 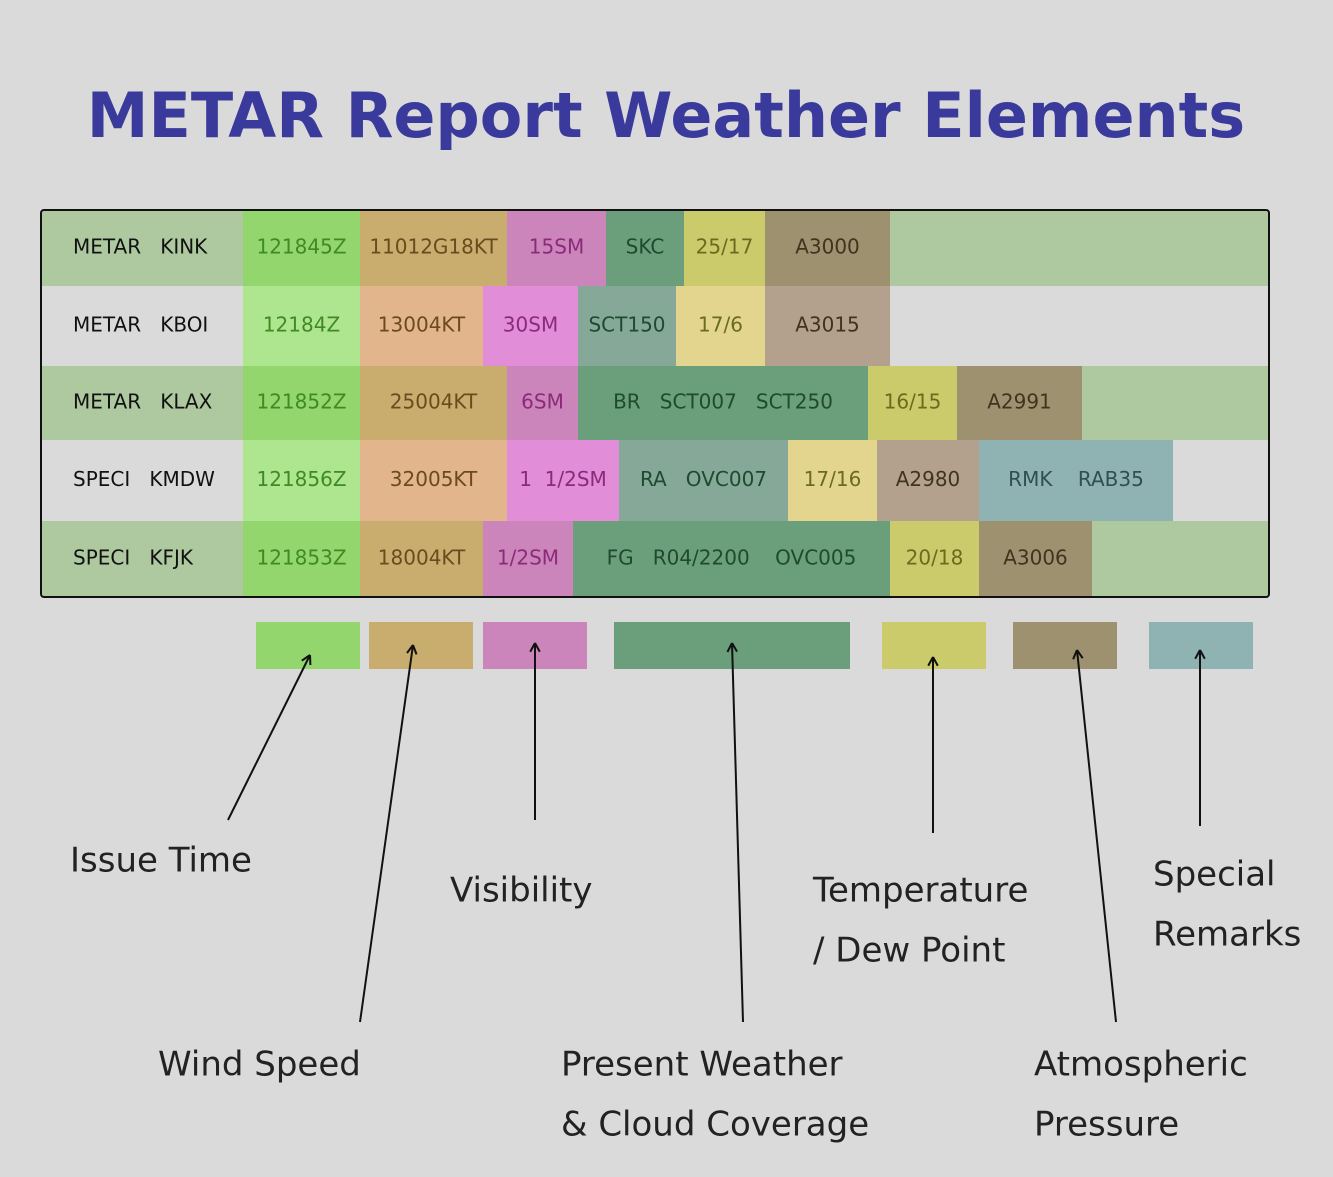 What do you see at coordinates (161, 861) in the screenshot?
I see `legend-label: Issue Time` at bounding box center [161, 861].